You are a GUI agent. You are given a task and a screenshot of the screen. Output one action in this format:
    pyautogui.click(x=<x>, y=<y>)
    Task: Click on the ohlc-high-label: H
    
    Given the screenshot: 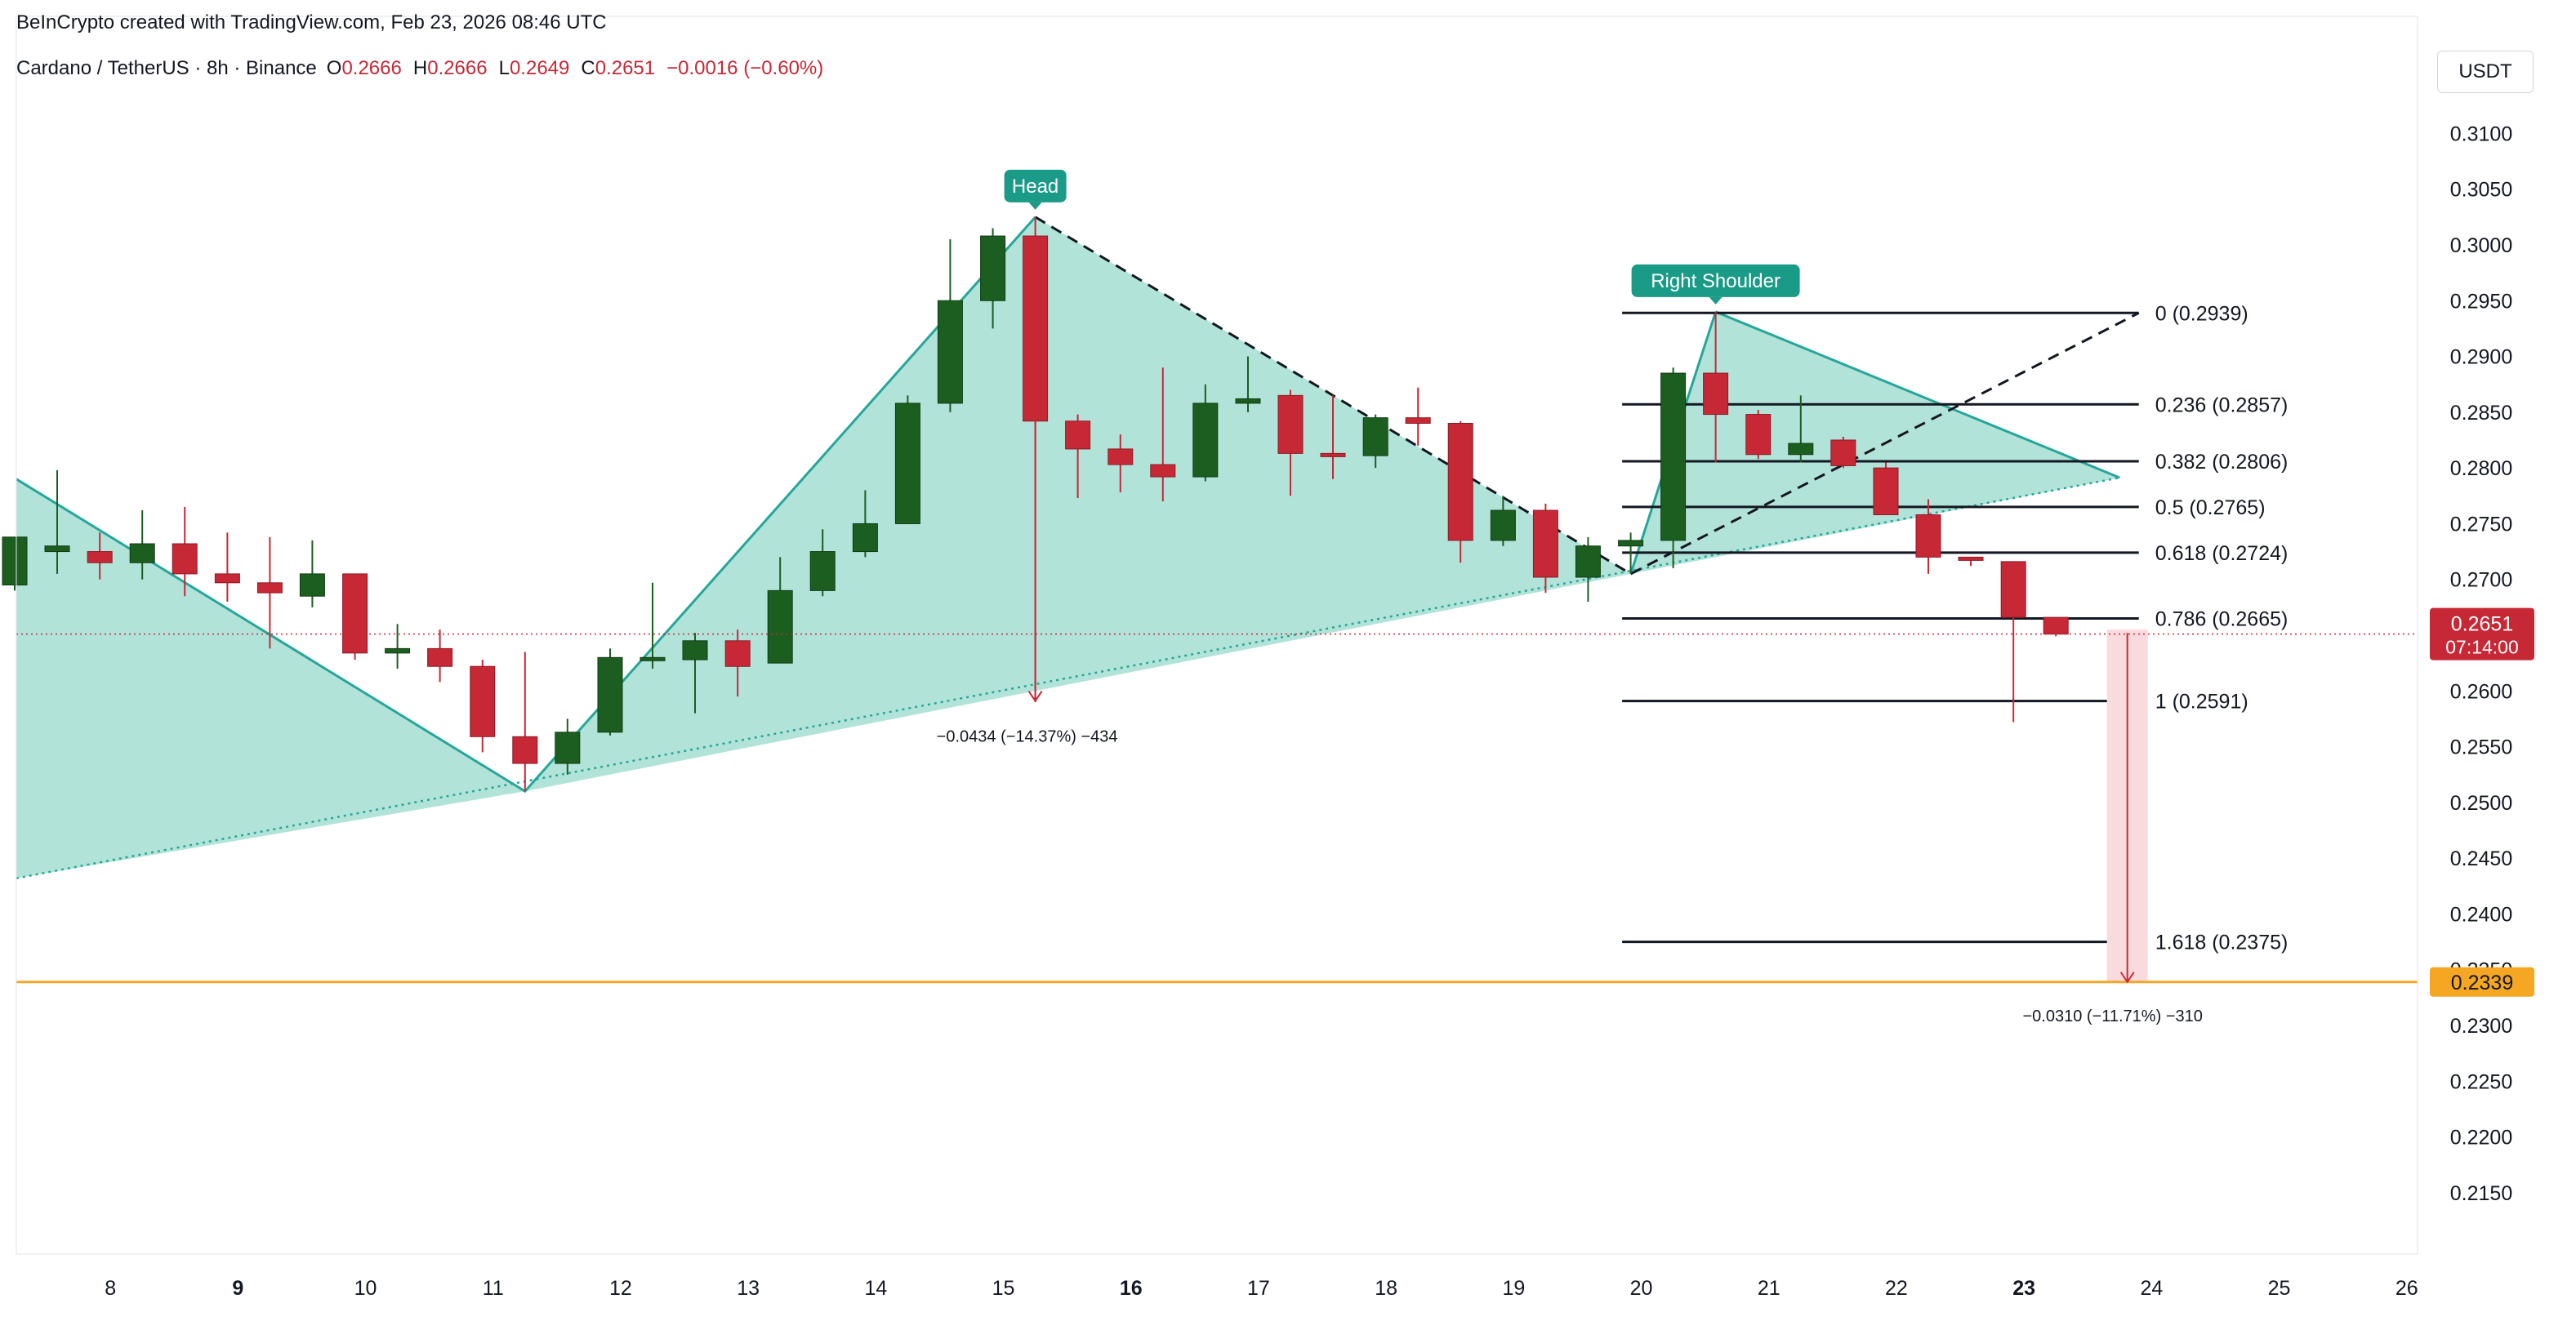 What is the action you would take?
    pyautogui.click(x=420, y=68)
    